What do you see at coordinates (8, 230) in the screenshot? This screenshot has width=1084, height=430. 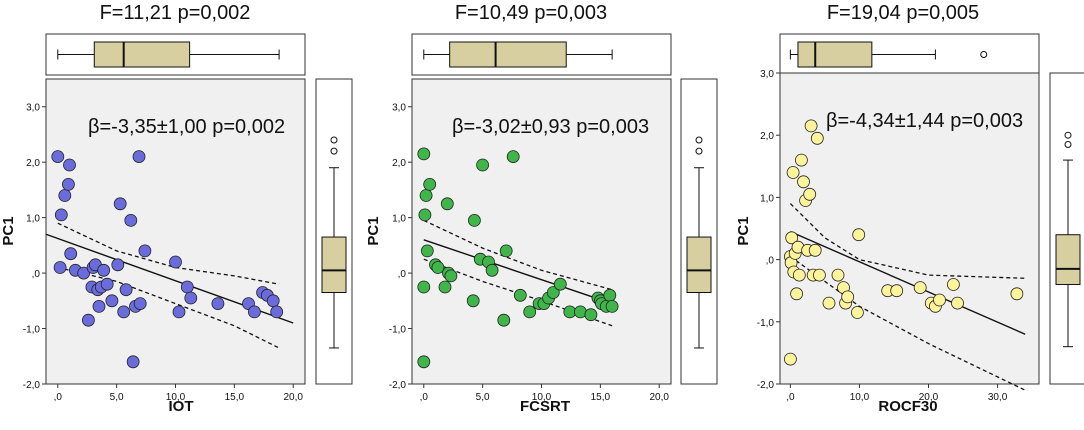 I see `panel-iot-ylabel: PC1` at bounding box center [8, 230].